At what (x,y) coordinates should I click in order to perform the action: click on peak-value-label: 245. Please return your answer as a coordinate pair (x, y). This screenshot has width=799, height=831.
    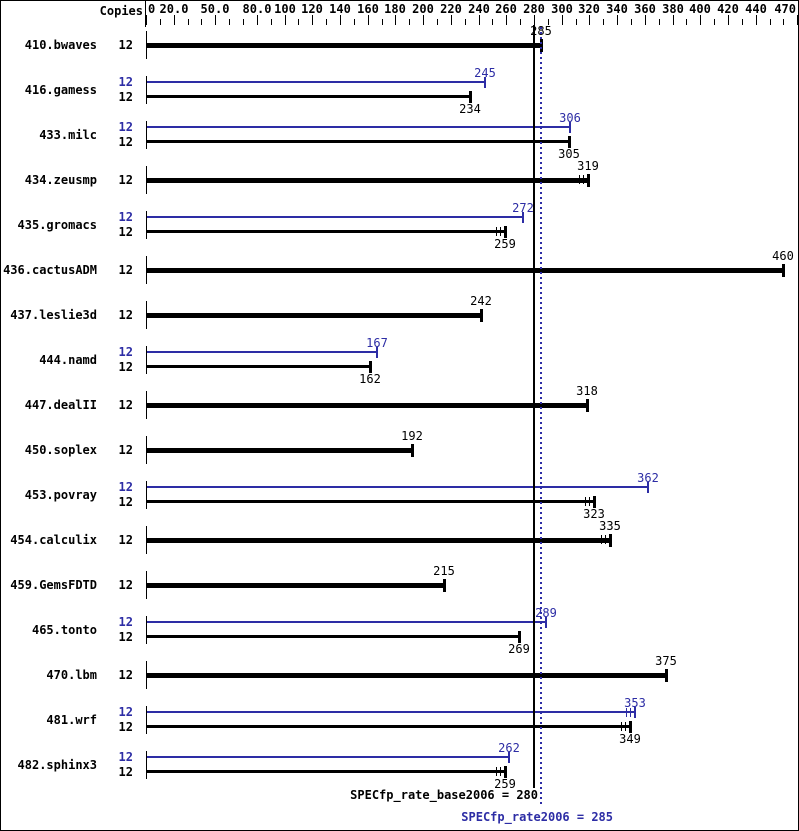
    Looking at the image, I should click on (485, 73).